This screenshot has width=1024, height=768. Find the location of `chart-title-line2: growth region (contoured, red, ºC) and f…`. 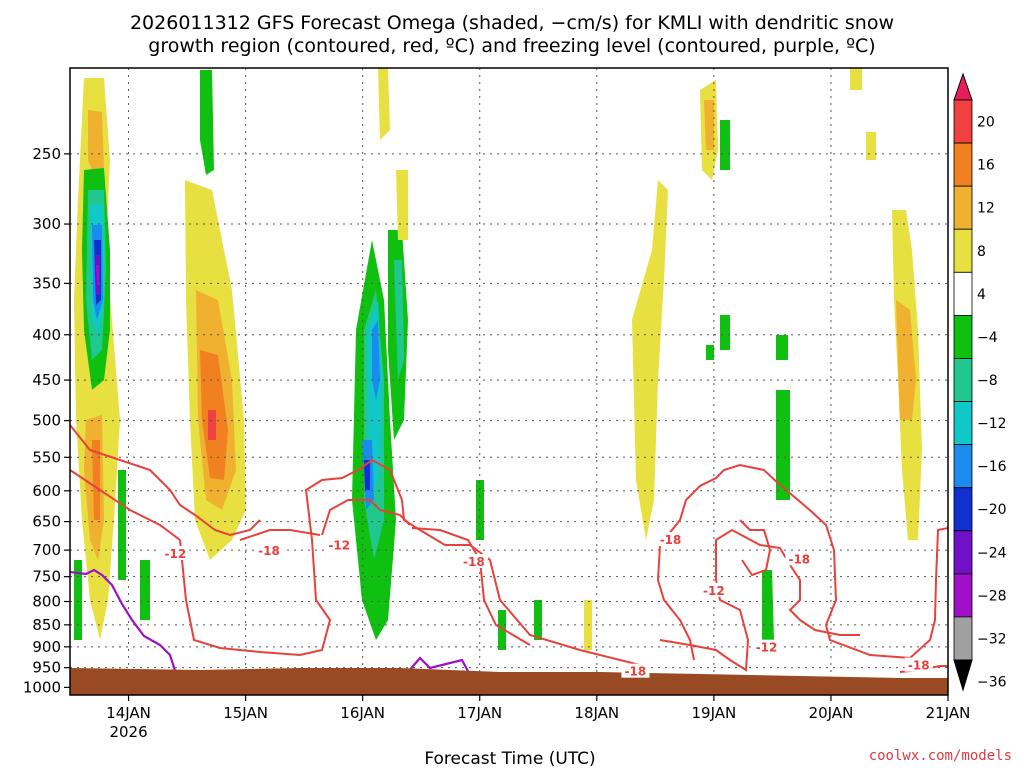

chart-title-line2: growth region (contoured, red, ºC) and f… is located at coordinates (511, 46).